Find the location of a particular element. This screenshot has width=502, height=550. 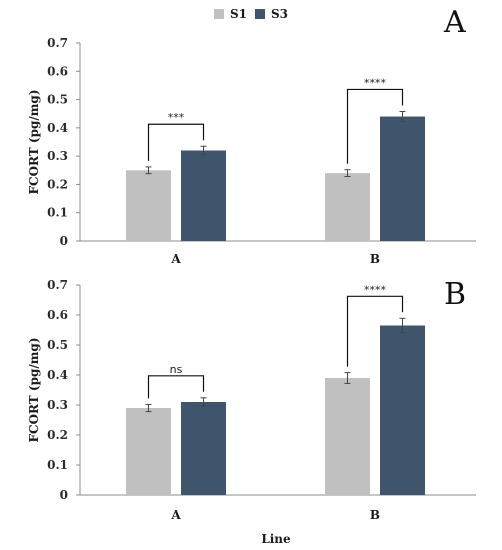

legend: S1 S3 is located at coordinates (251, 14).